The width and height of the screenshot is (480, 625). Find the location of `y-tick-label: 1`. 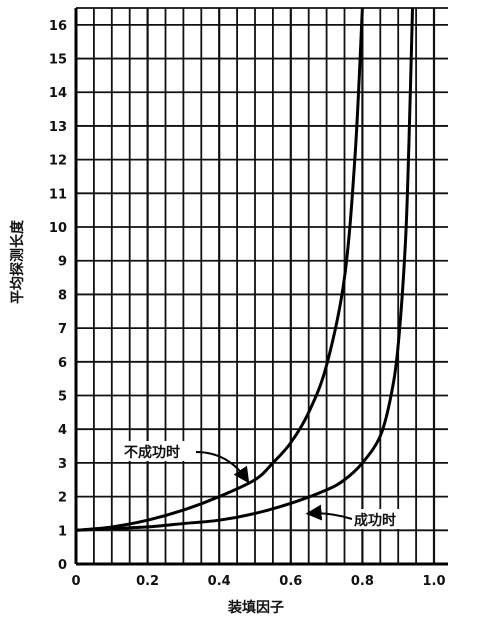

y-tick-label: 1 is located at coordinates (62, 531).